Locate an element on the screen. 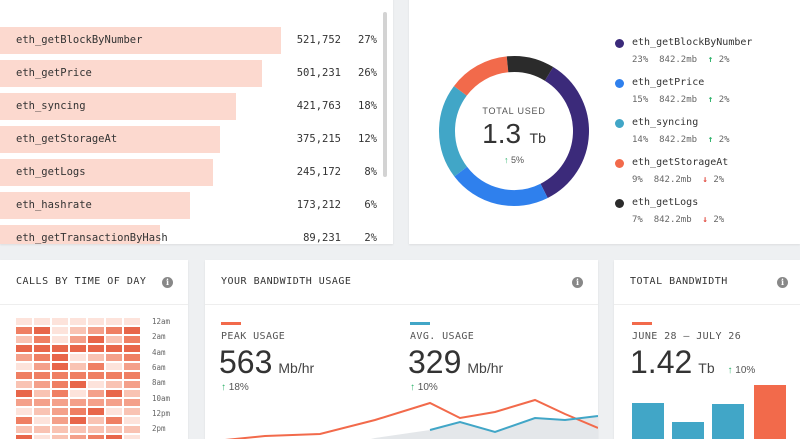 This screenshot has width=800, height=439. method-row: eth_syncing 421,763 18% is located at coordinates (190, 106).